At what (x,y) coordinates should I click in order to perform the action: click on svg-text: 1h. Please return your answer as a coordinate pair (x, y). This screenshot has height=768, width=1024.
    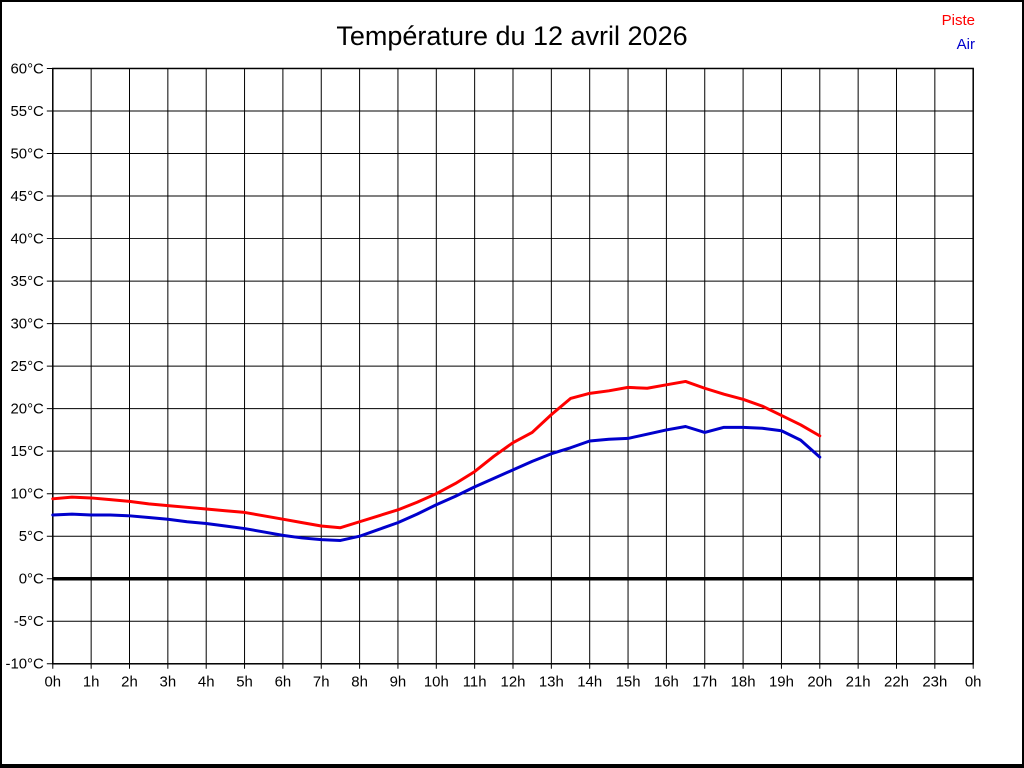
    Looking at the image, I should click on (91, 683).